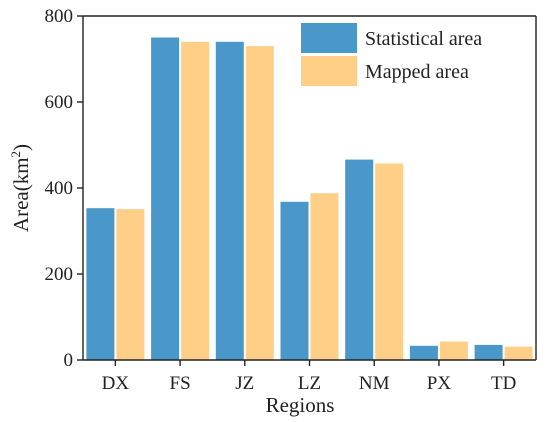 Image resolution: width=550 pixels, height=422 pixels. What do you see at coordinates (518, 353) in the screenshot?
I see `bar-mapped-td` at bounding box center [518, 353].